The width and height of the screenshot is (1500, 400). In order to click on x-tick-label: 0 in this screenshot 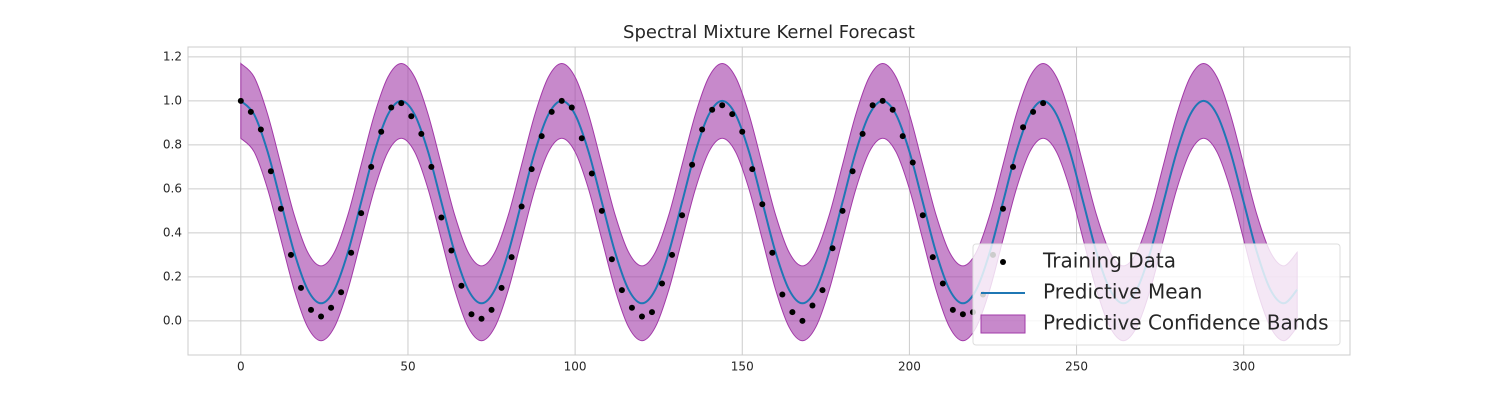, I will do `click(241, 367)`.